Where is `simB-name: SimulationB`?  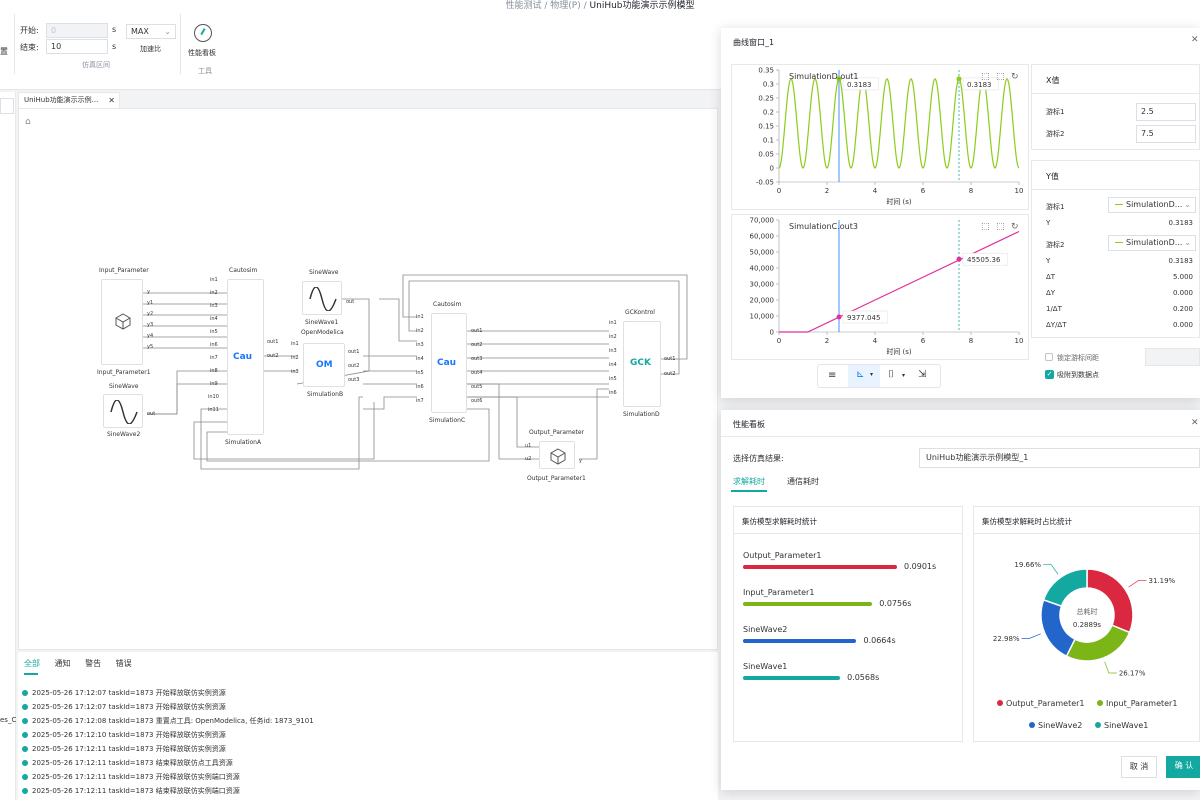
simB-name: SimulationB is located at coordinates (325, 394).